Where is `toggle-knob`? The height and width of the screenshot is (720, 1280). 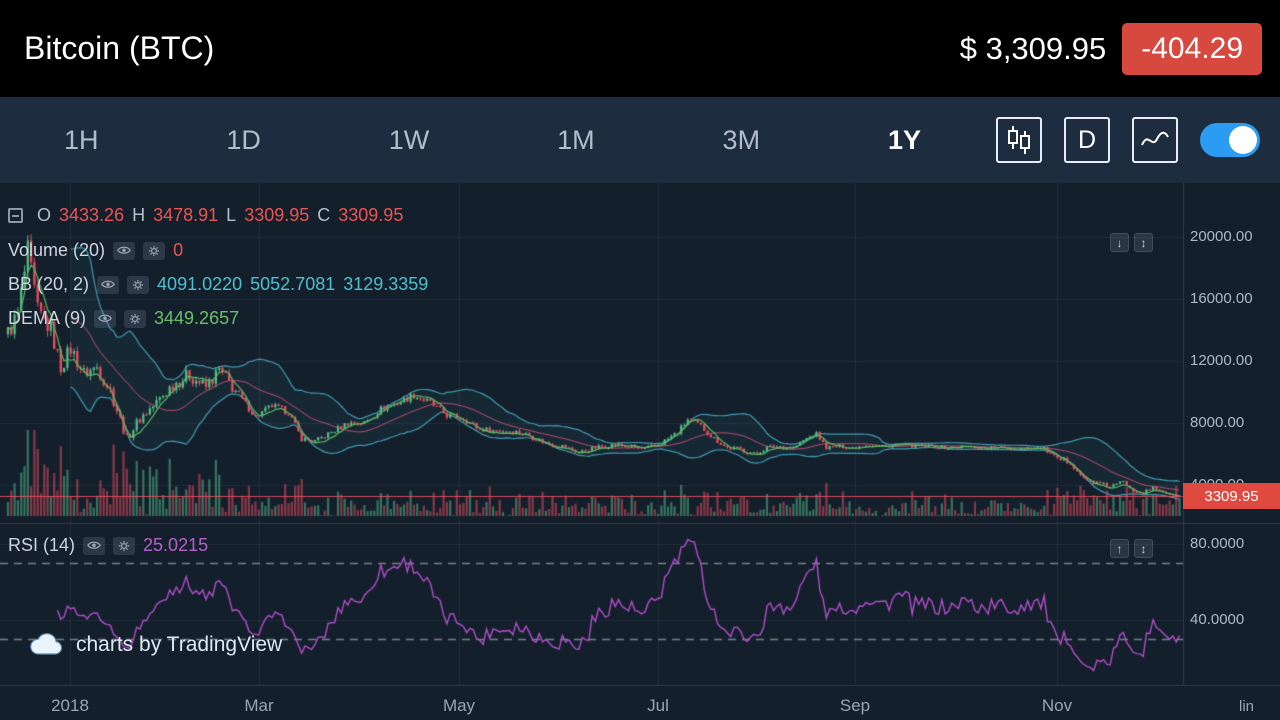 toggle-knob is located at coordinates (1243, 140).